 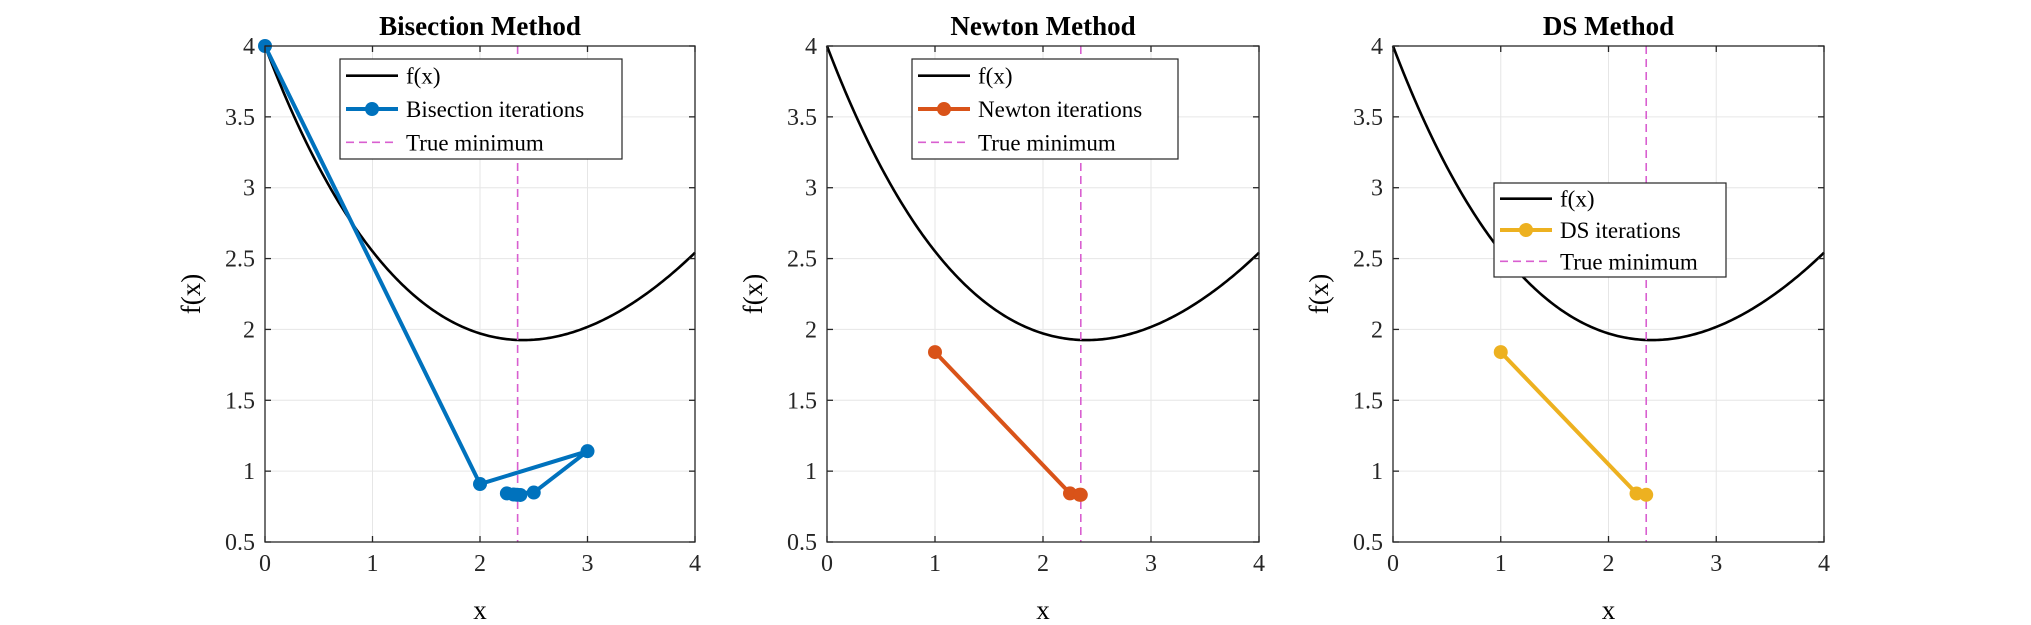 I want to click on chart-title: Bisection Method, so click(x=480, y=26).